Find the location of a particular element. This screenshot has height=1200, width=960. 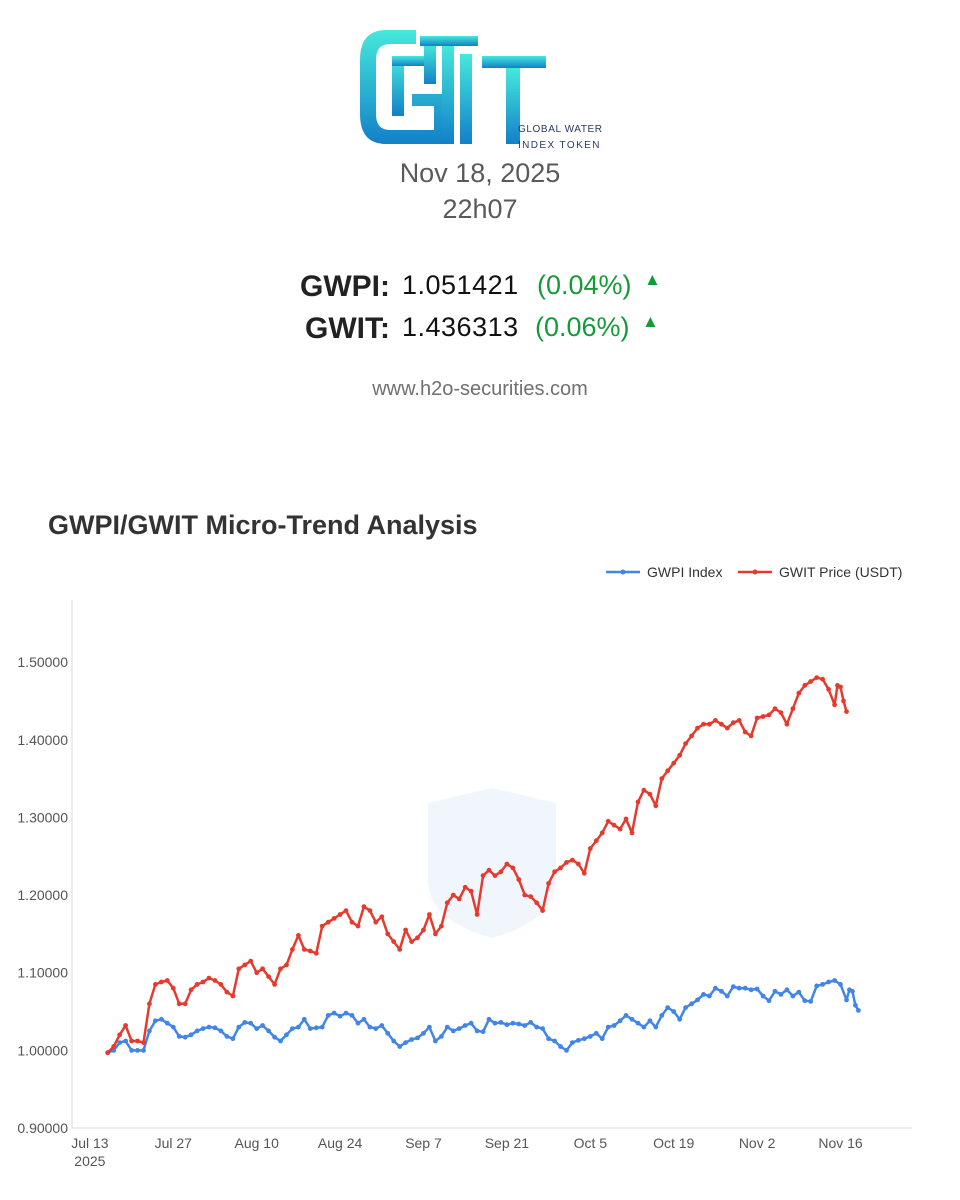

legend-item: GWIT Price (USDT) is located at coordinates (820, 572).